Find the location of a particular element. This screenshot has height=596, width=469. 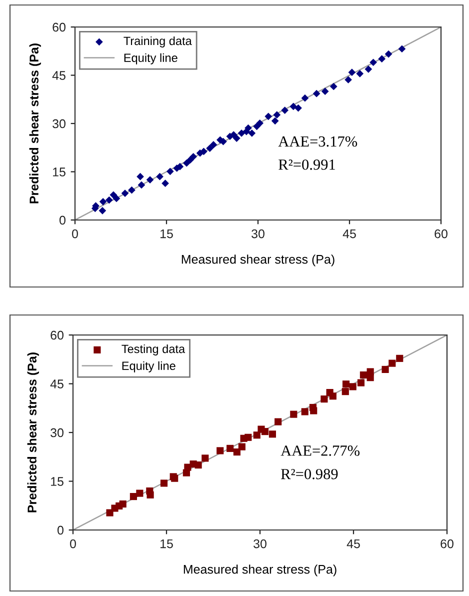

y-tick-label: 45 is located at coordinates (59, 75).